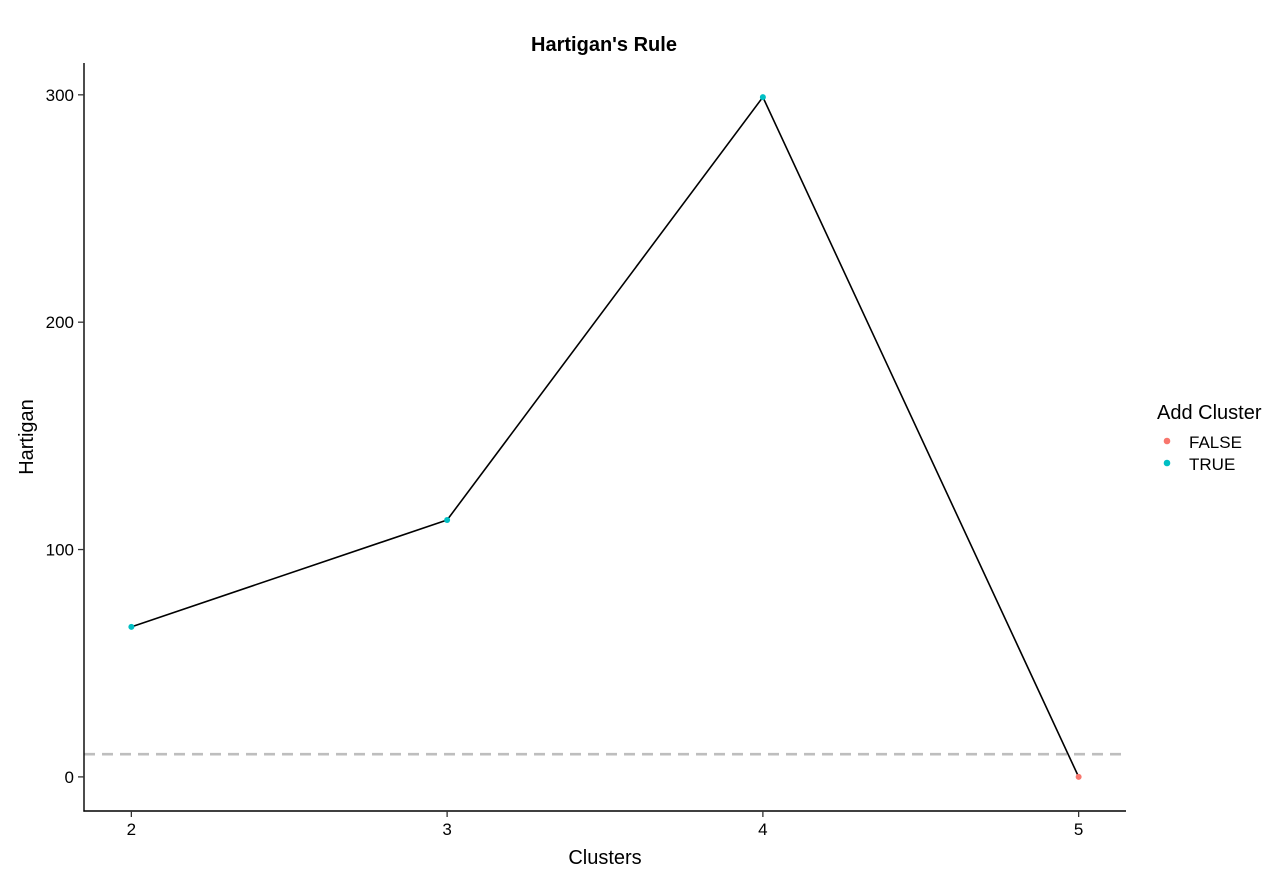 The height and width of the screenshot is (881, 1279). I want to click on legend-label-true: TRUE, so click(1212, 464).